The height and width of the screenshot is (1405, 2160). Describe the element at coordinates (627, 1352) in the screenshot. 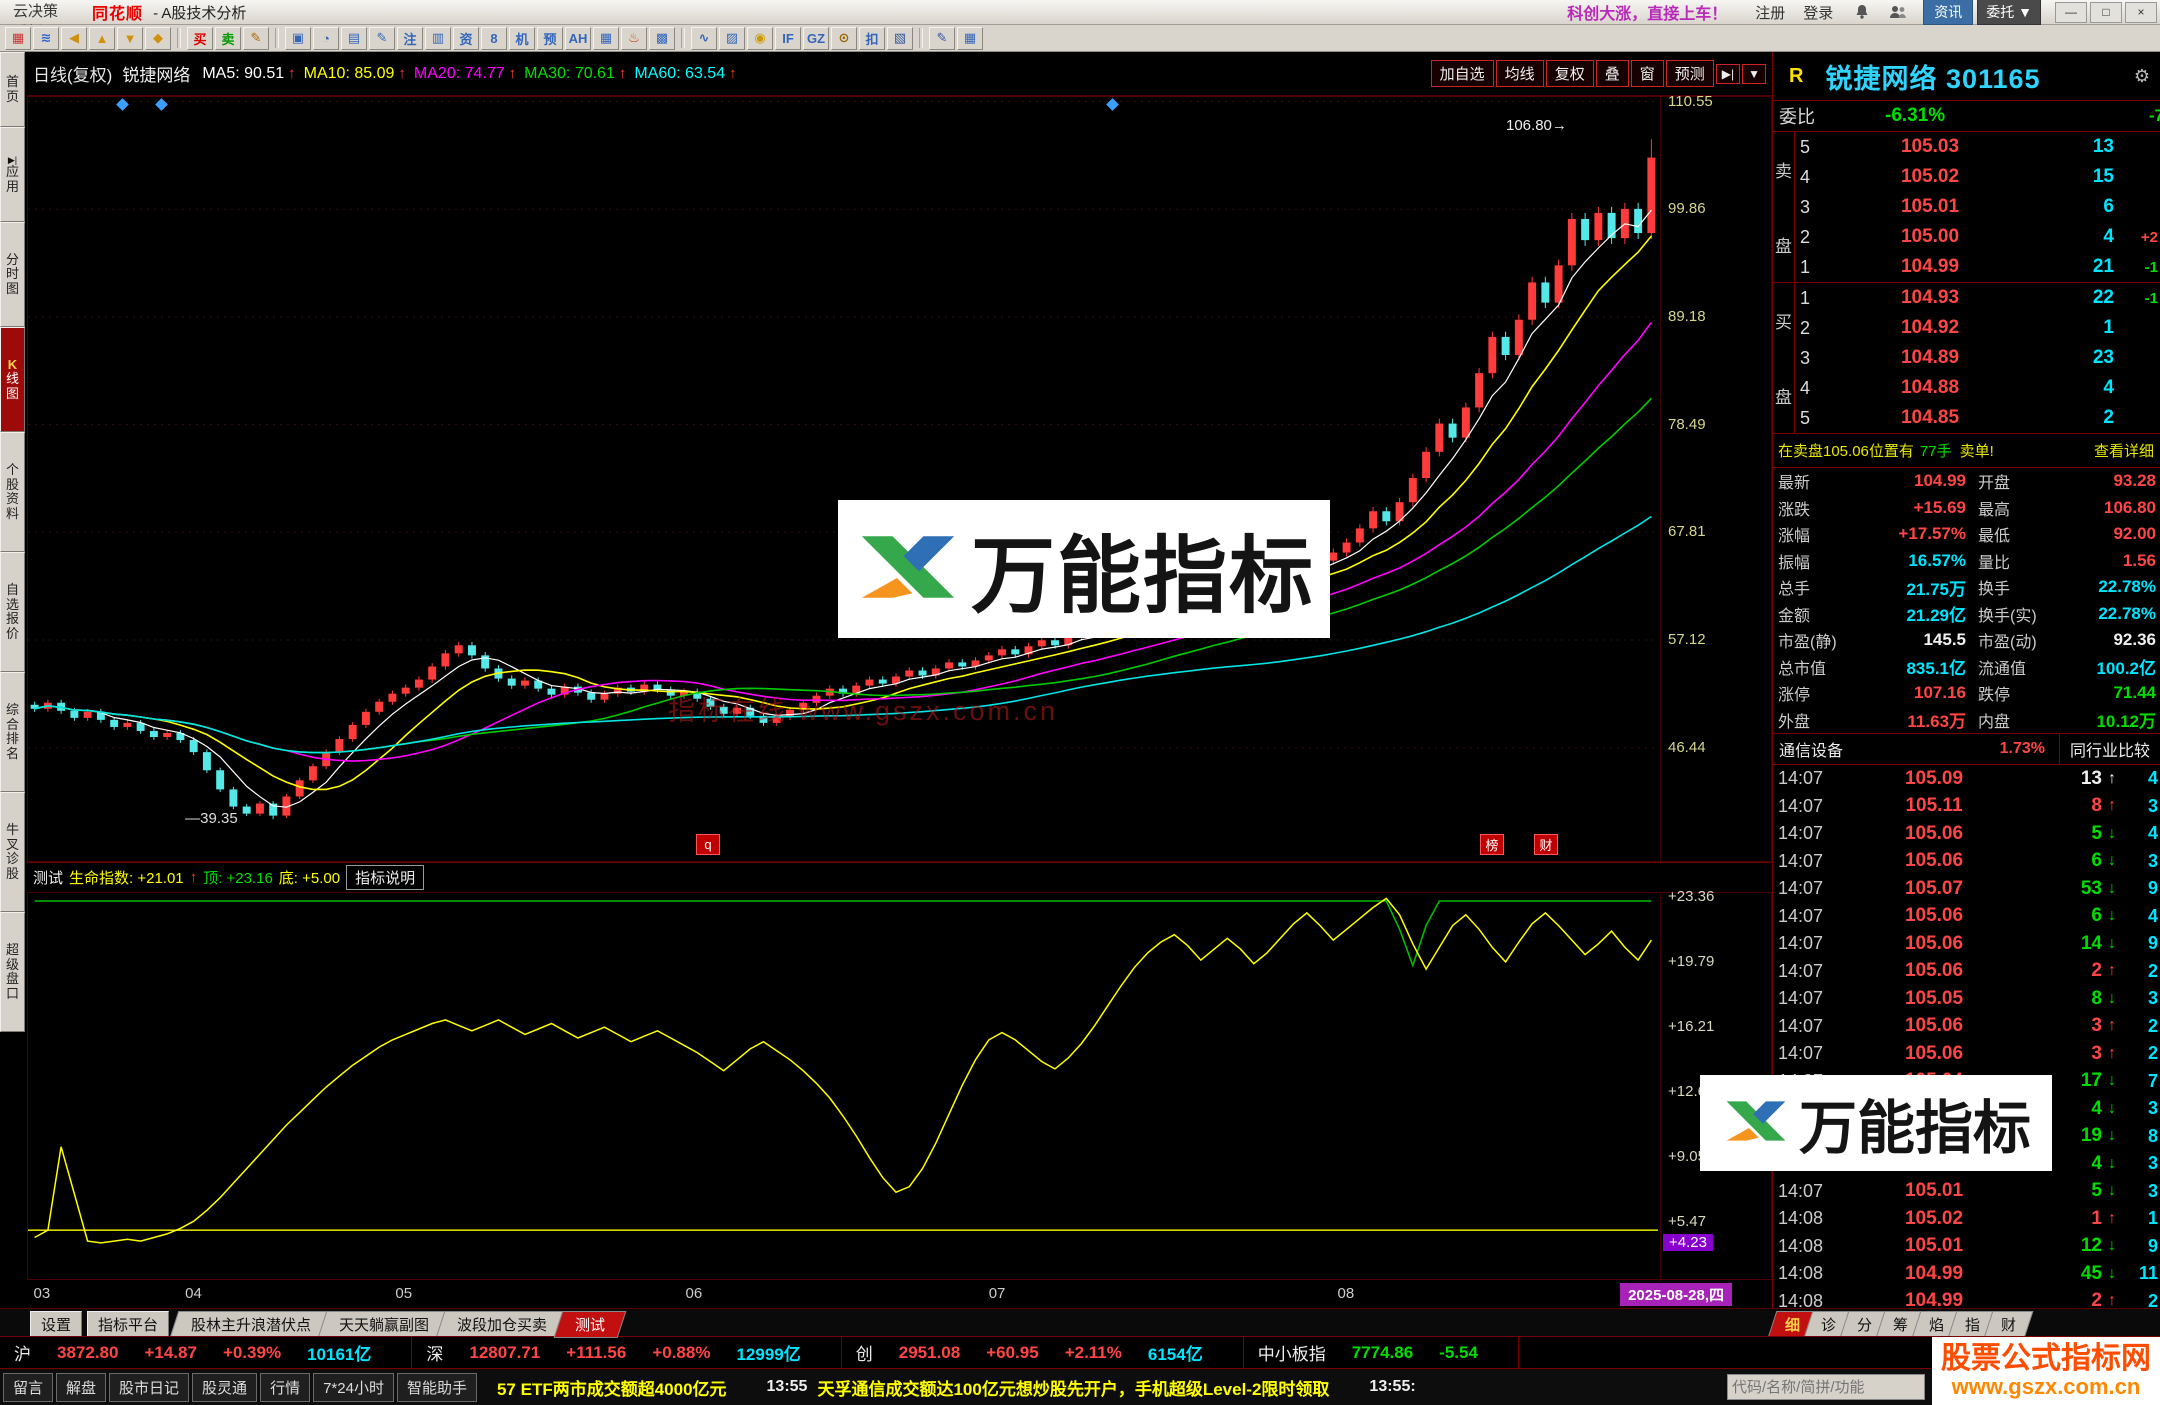

I see `index-segment-深: 深 12807.71 +111.56 +0.88% 12999亿` at that location.